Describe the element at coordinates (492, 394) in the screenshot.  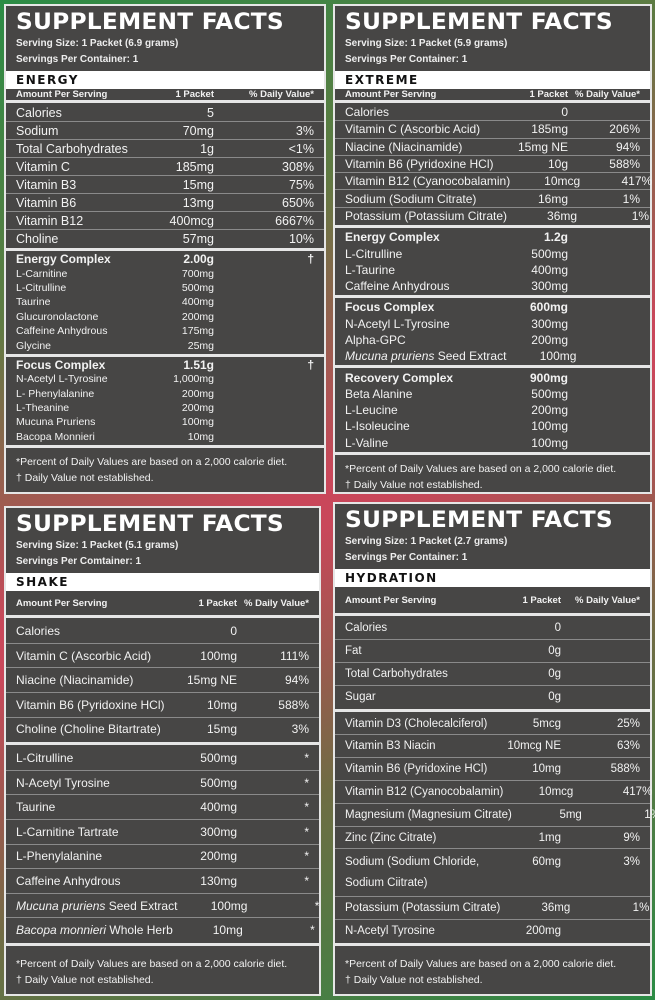
I see `nutrient-row: Beta Alanine 500mg` at that location.